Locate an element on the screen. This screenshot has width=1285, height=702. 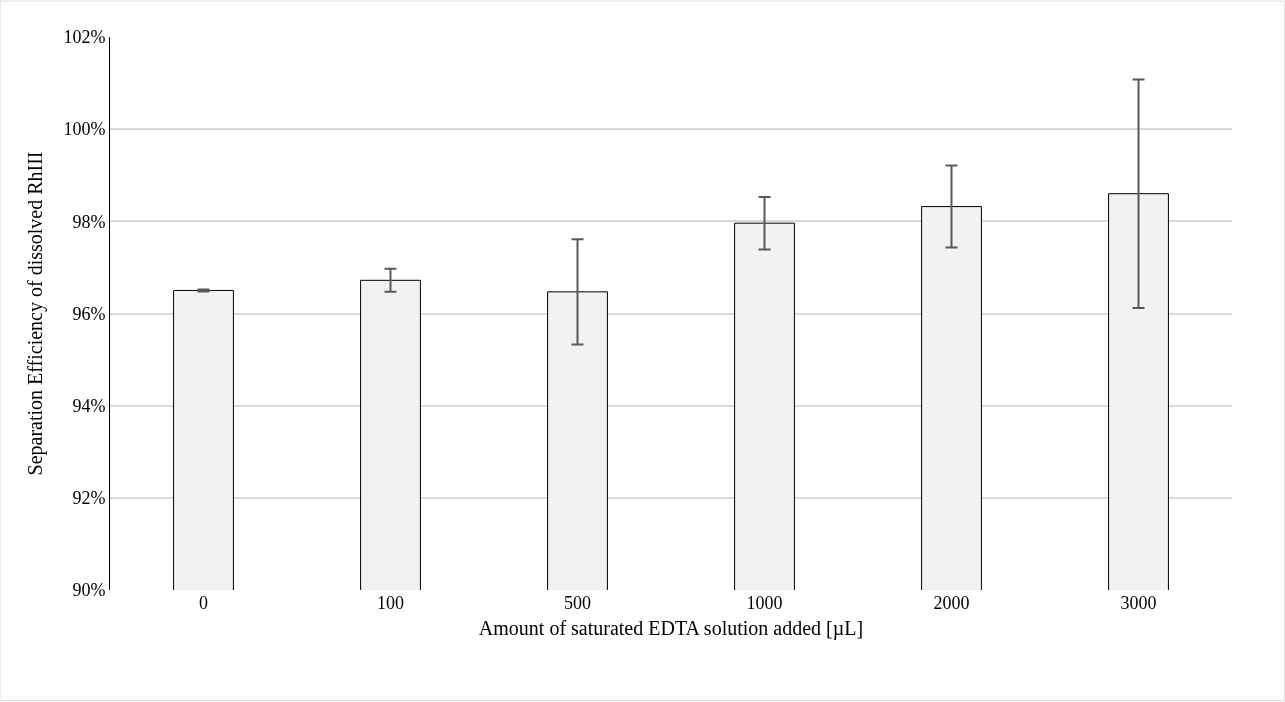
y-tick-label: 94% is located at coordinates (89, 405).